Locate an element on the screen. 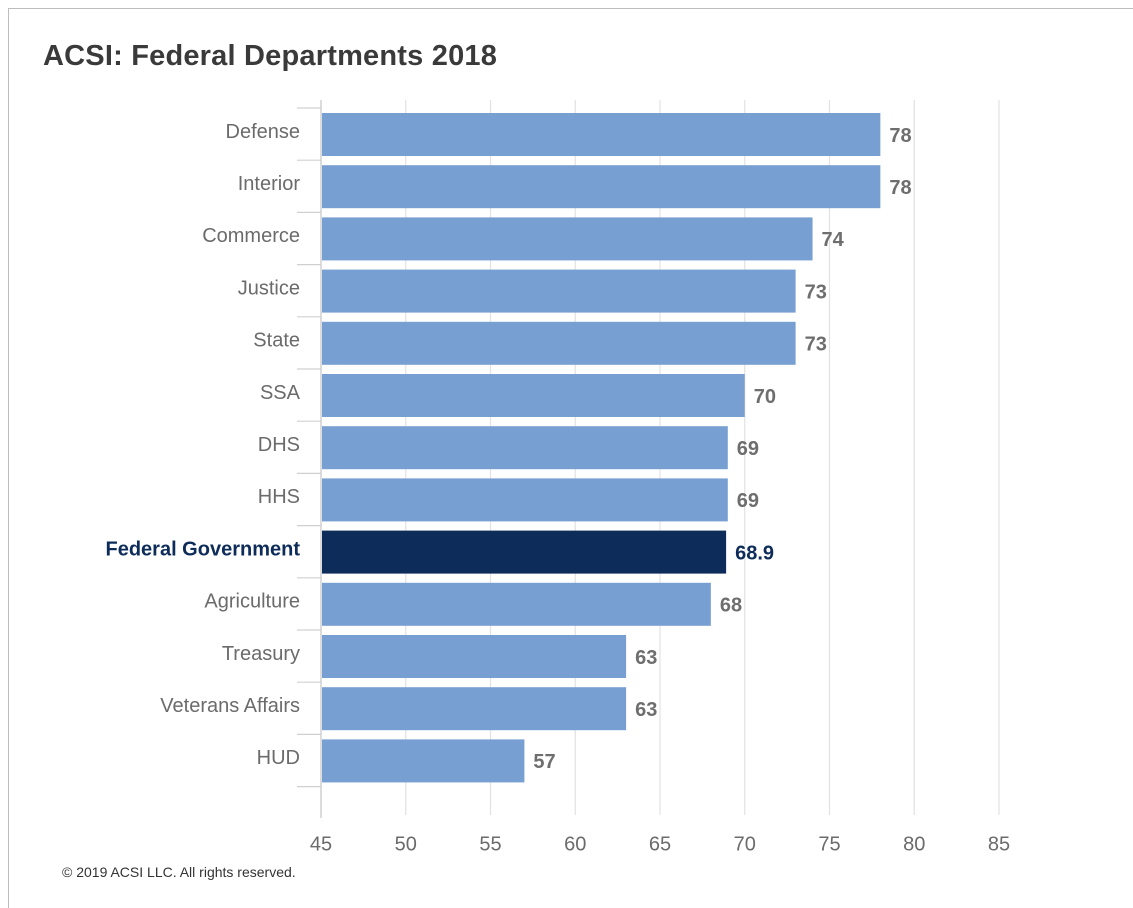  category-label: Veterans Affairs is located at coordinates (230, 706).